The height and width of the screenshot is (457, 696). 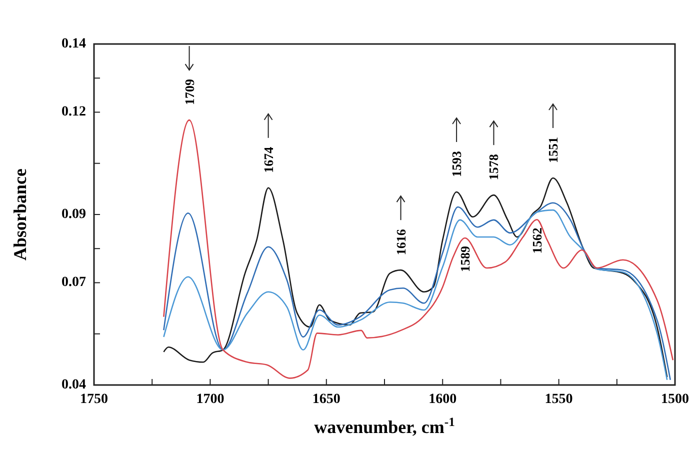 What do you see at coordinates (94, 399) in the screenshot?
I see `x-tick-label: 1750` at bounding box center [94, 399].